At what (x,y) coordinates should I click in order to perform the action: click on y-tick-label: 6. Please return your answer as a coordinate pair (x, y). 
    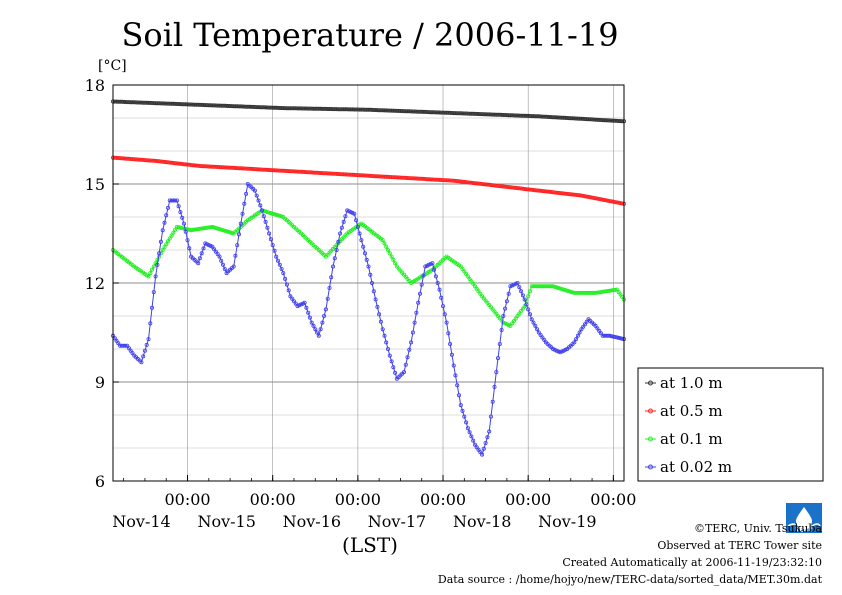
    Looking at the image, I should click on (100, 481).